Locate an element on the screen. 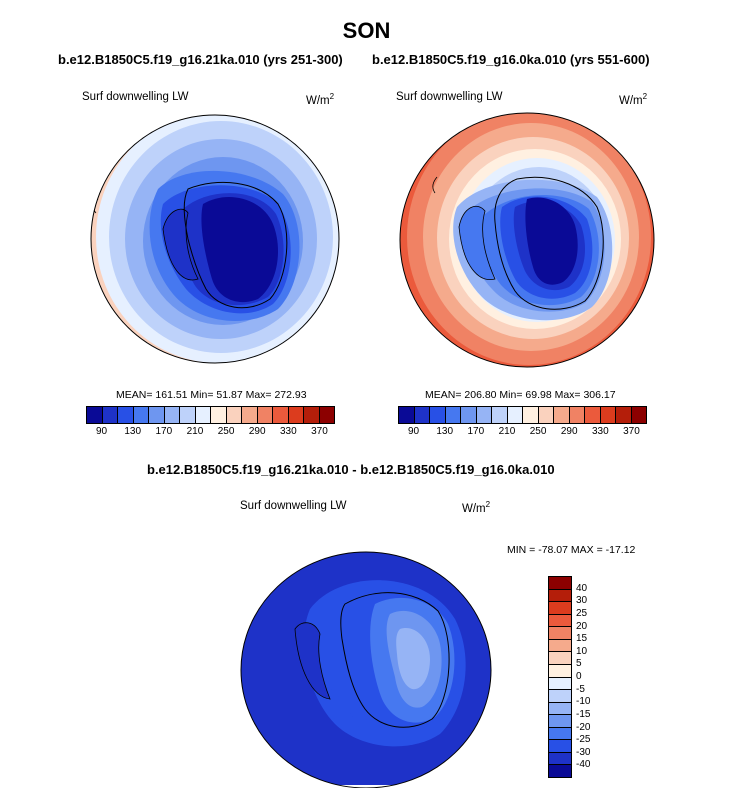 The height and width of the screenshot is (788, 733). left-stats: MEAN= 161.51 Min= 51.87 Max= 272.93 is located at coordinates (211, 395).